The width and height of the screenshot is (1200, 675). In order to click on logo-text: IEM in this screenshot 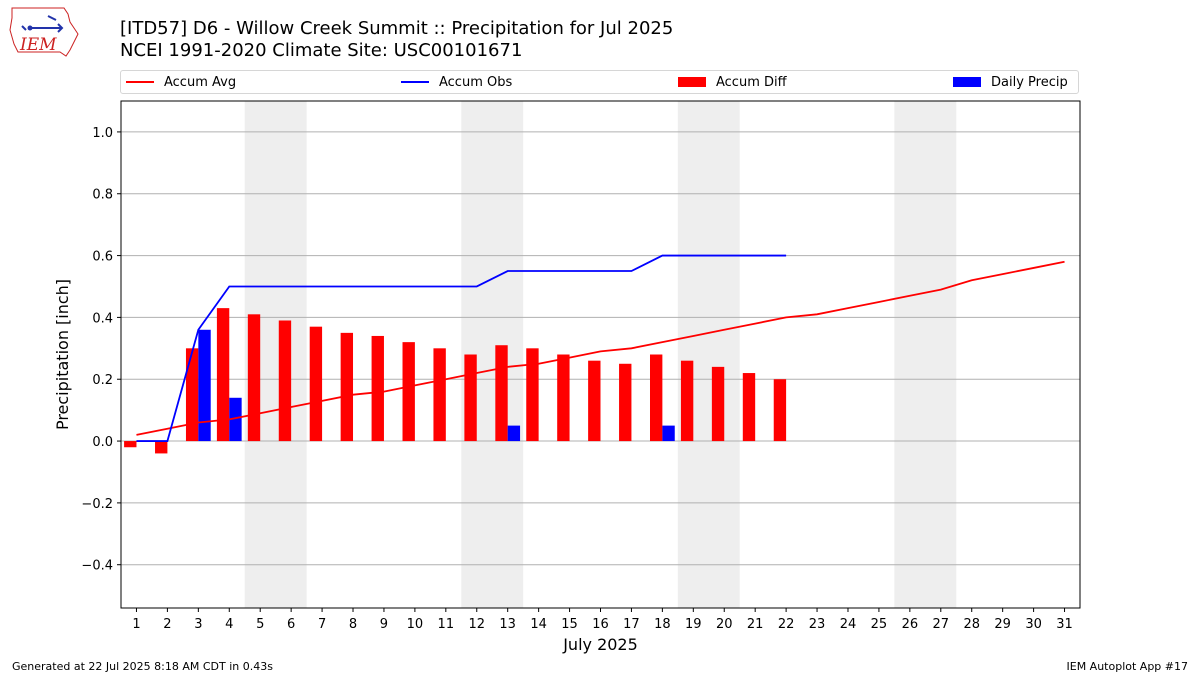, I will do `click(38, 45)`.